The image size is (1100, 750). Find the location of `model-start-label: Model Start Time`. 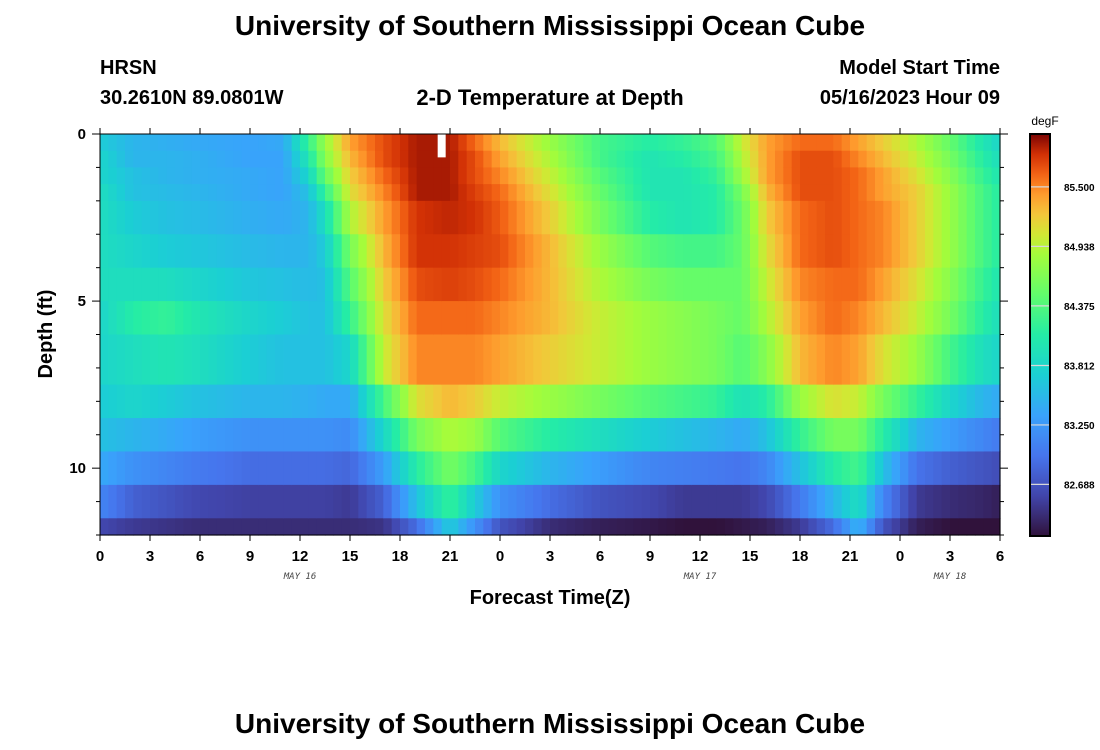

model-start-label: Model Start Time is located at coordinates (919, 68).